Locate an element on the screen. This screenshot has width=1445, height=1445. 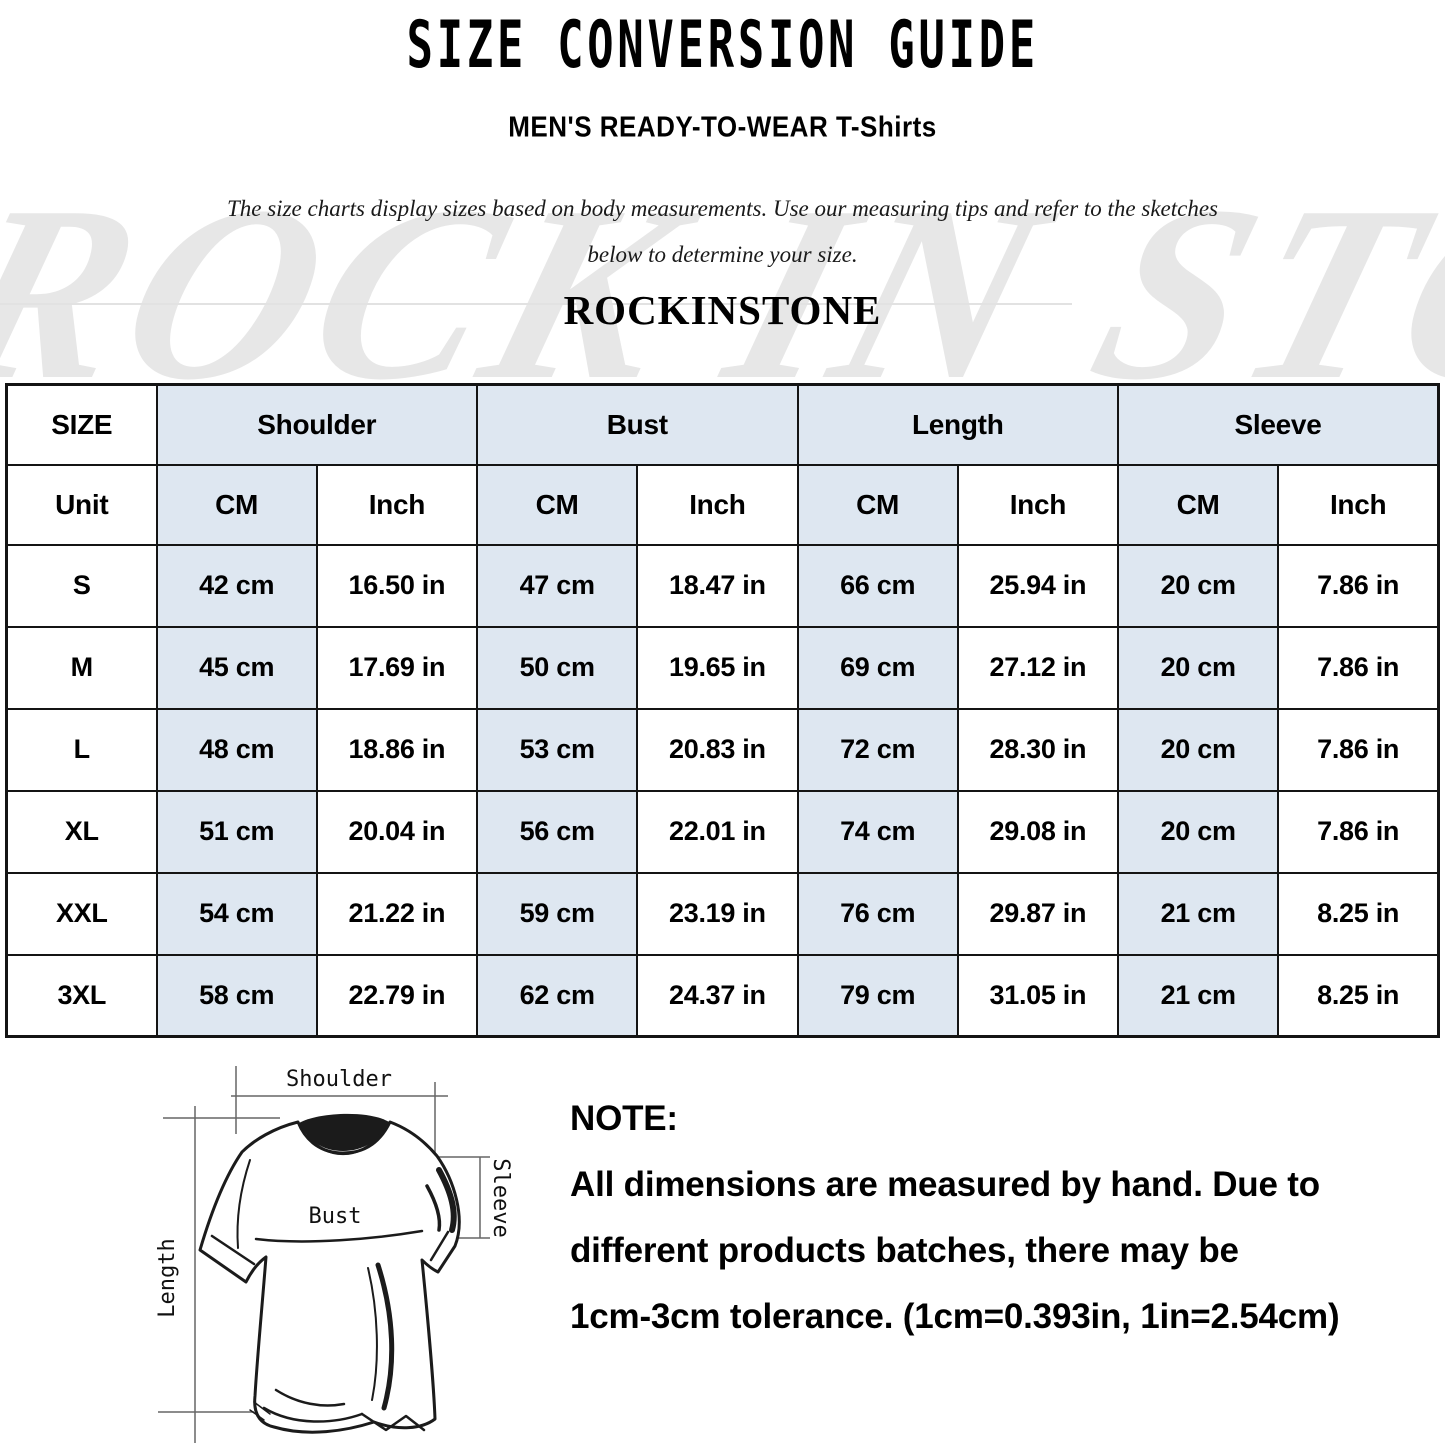
table-cell: 66 cm is located at coordinates (877, 585).